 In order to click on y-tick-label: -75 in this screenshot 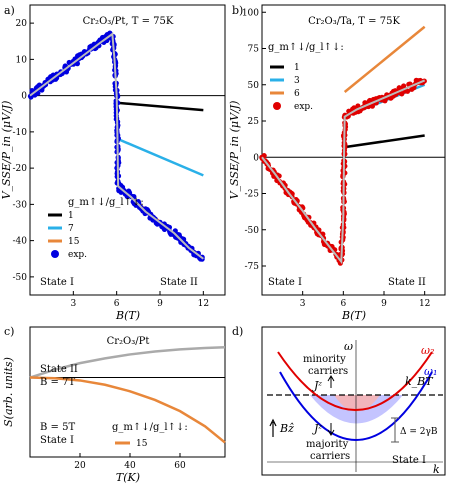, I will do `click(252, 267)`.